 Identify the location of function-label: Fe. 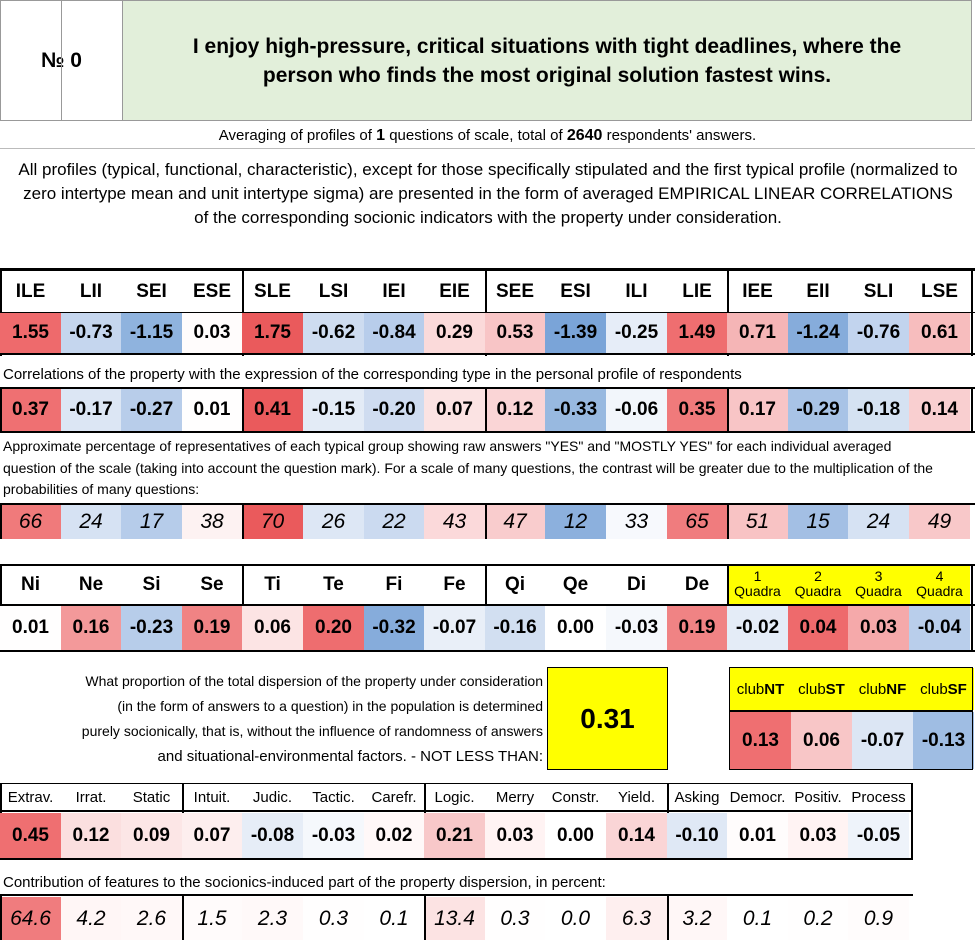
(454, 584).